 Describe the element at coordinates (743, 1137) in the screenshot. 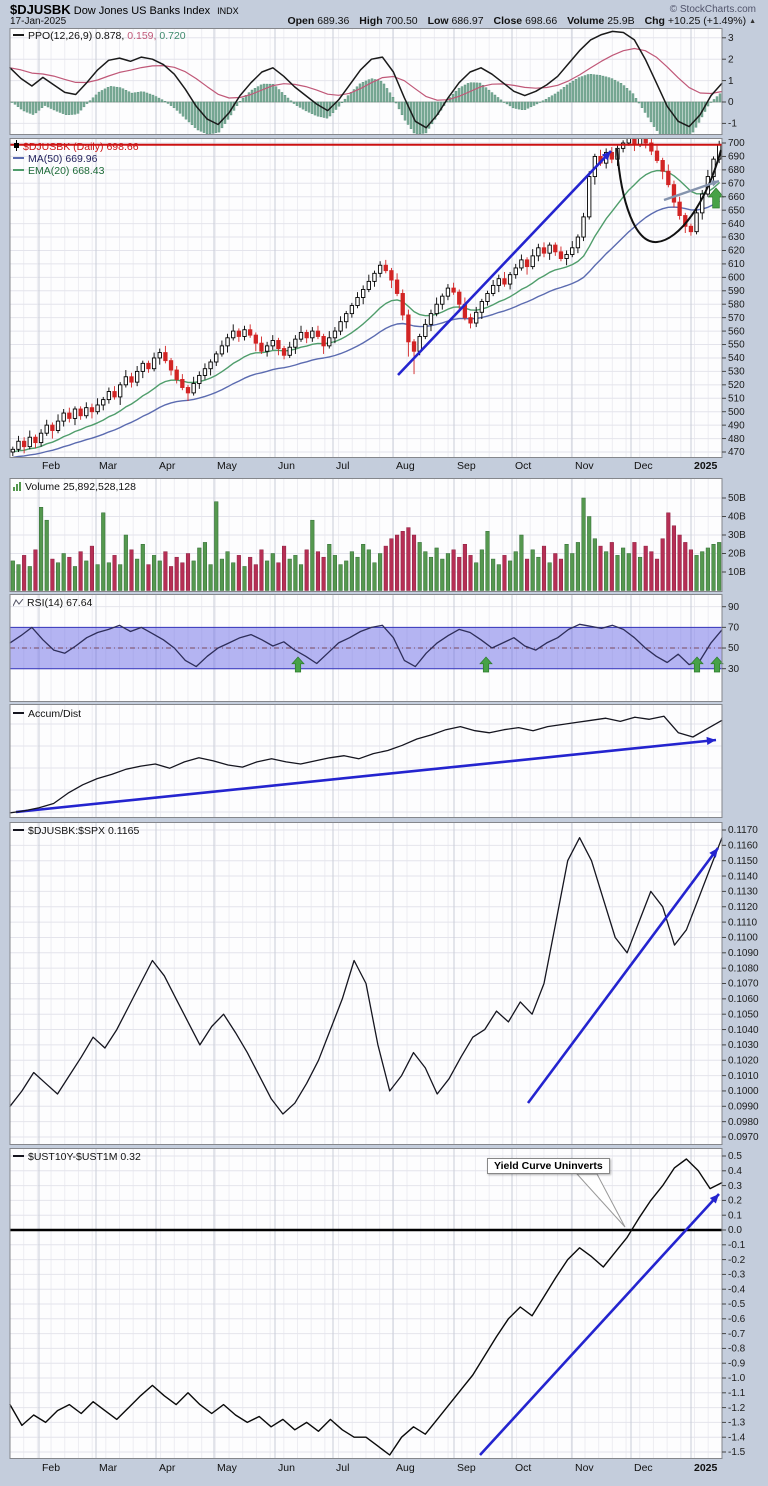

I see `svg-text: 0.0970` at that location.